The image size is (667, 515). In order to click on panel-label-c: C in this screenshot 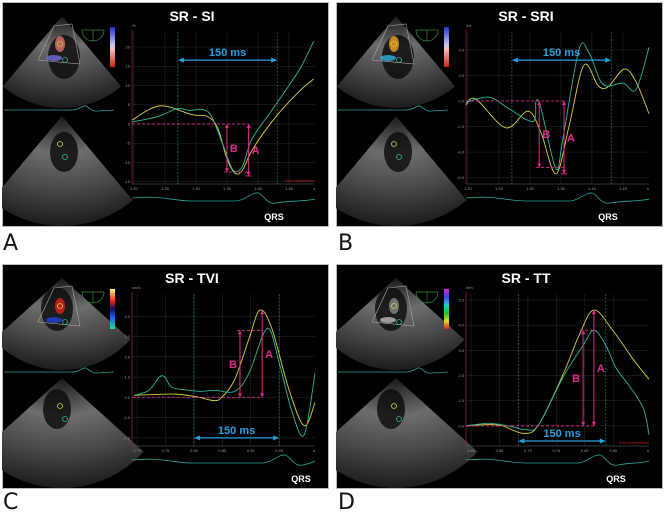, I will do `click(11, 502)`.